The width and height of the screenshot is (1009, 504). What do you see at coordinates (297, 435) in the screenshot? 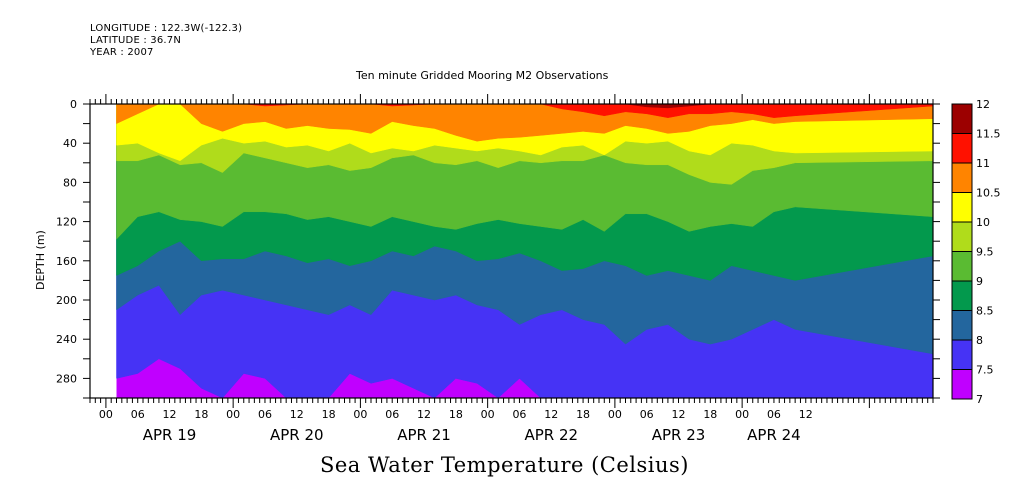
I see `x-day-label: APR 20` at bounding box center [297, 435].